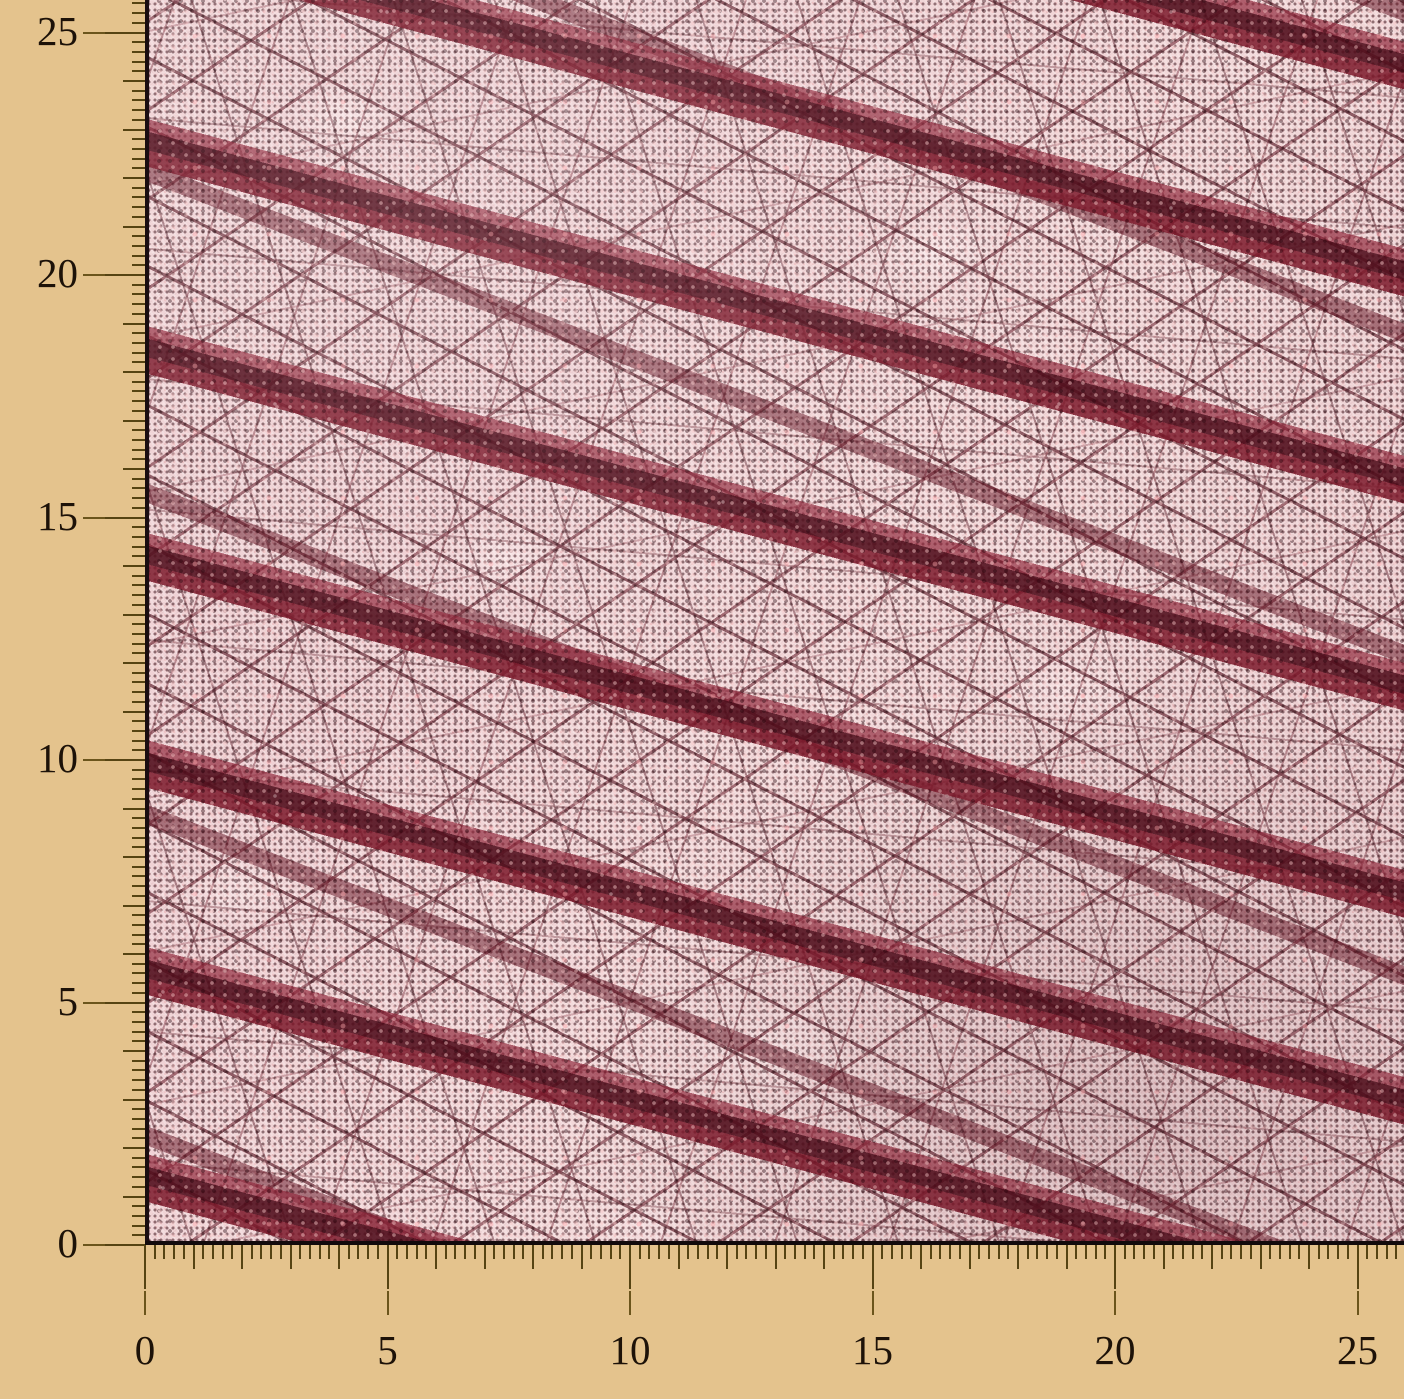  What do you see at coordinates (872, 1350) in the screenshot?
I see `x-axis-label: 15` at bounding box center [872, 1350].